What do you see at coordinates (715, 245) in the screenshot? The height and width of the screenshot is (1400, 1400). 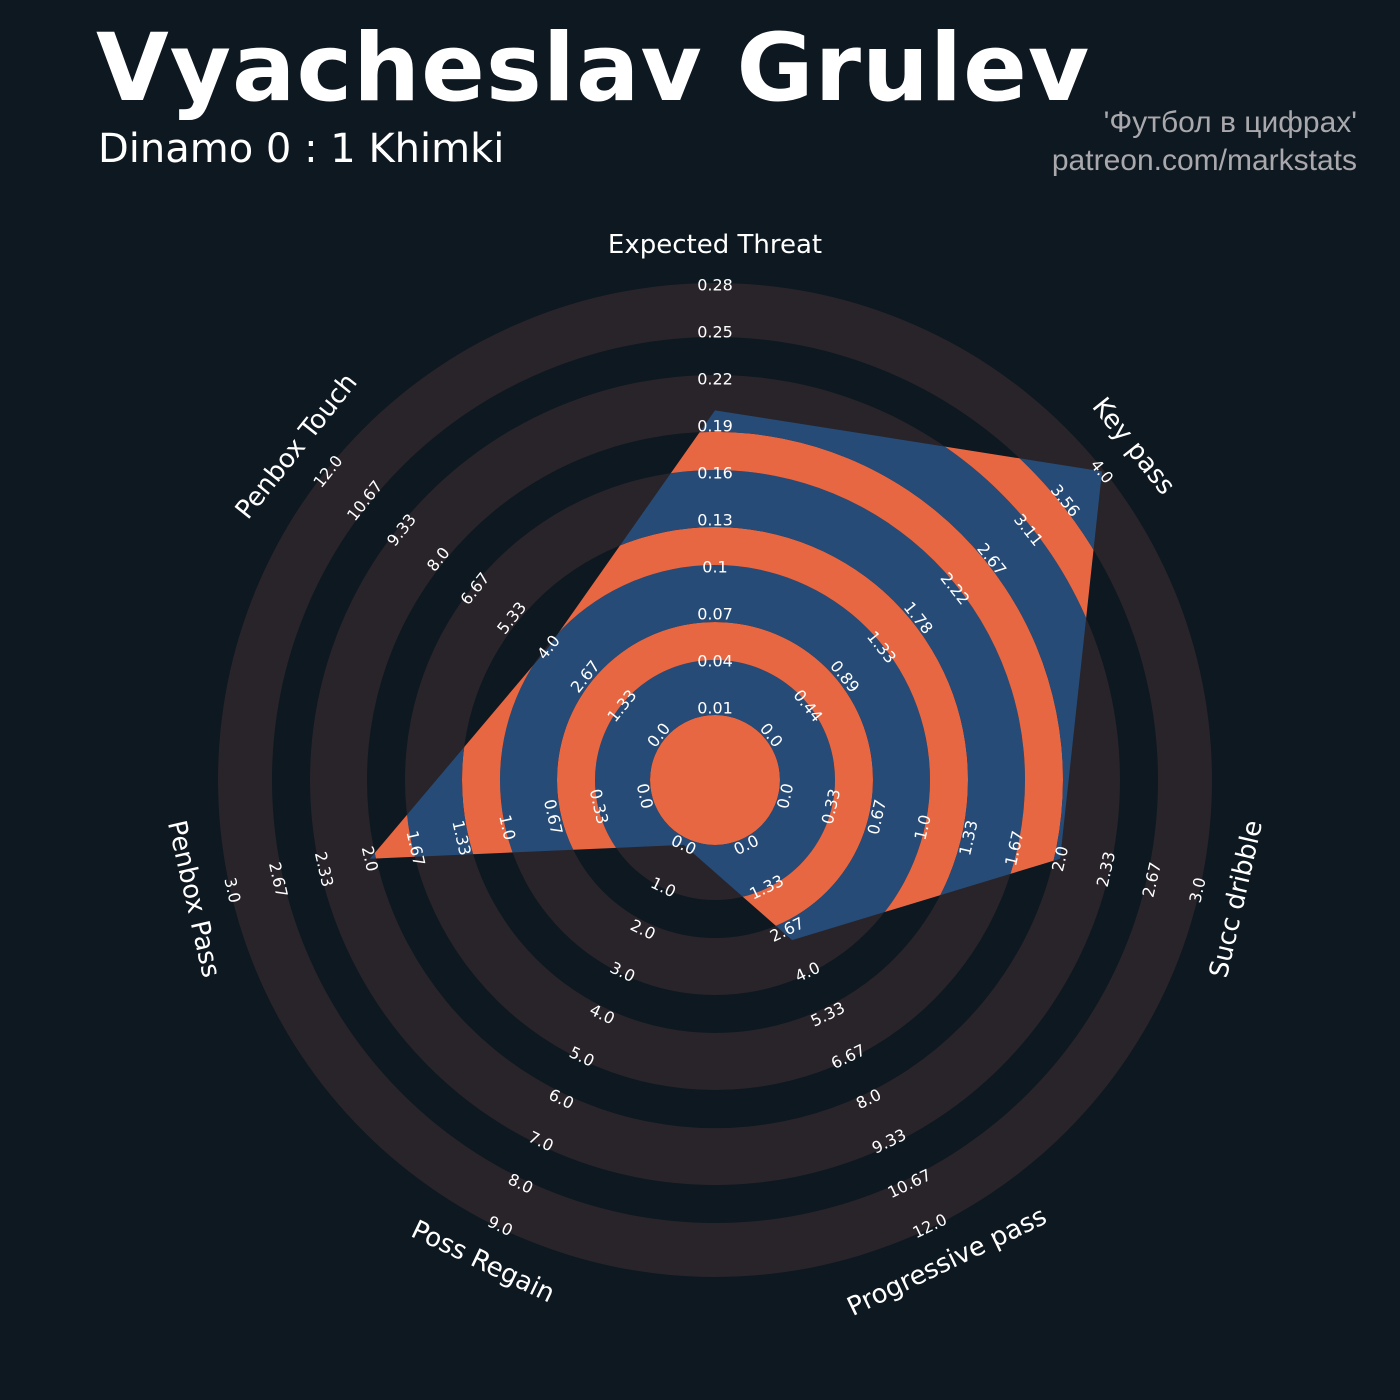 I see `param-label: Expected Threat` at bounding box center [715, 245].